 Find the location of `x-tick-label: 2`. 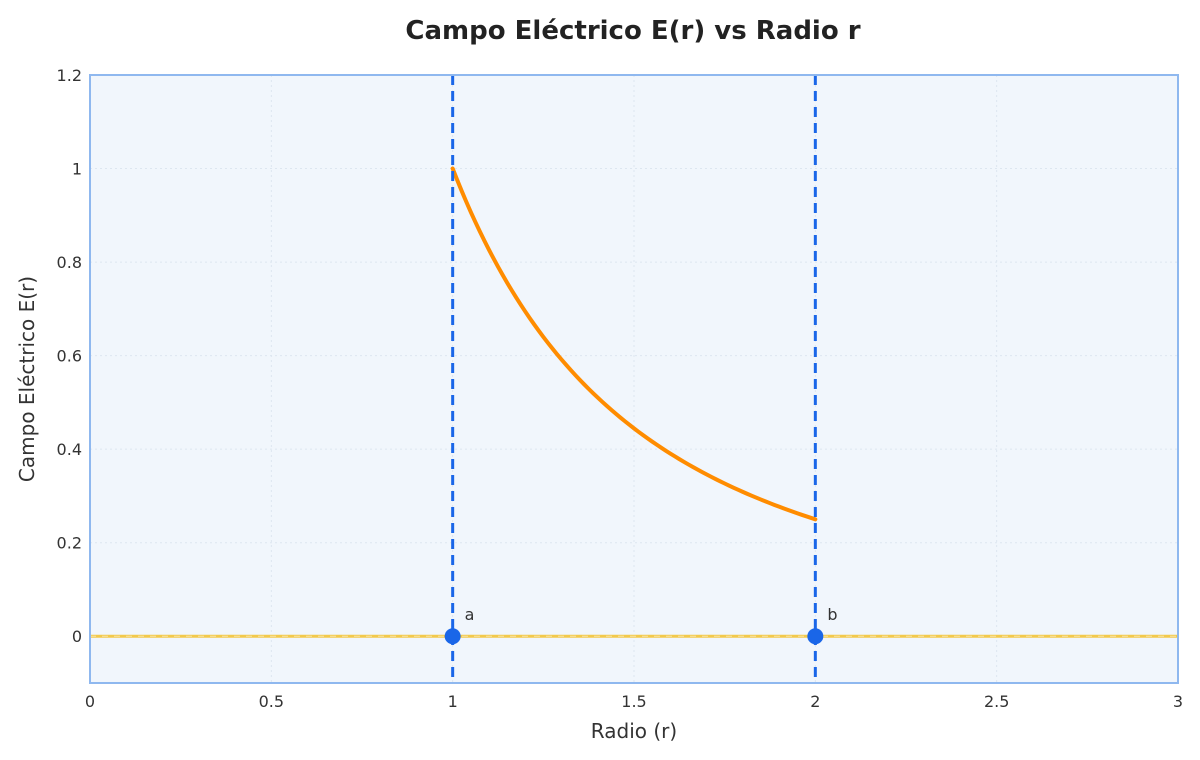

x-tick-label: 2 is located at coordinates (815, 701).